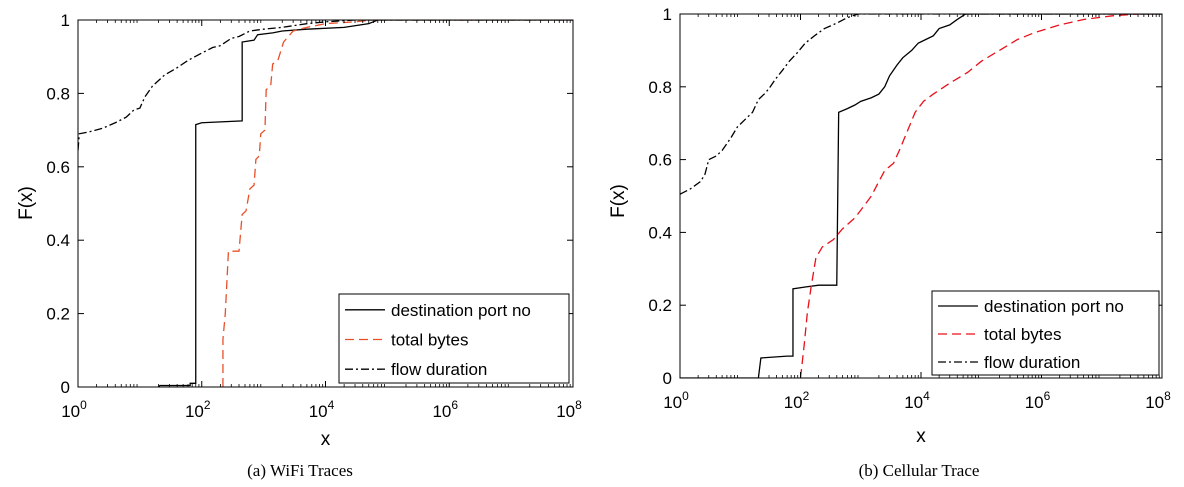 The width and height of the screenshot is (1184, 487). I want to click on subfigure-caption: (b) Cellular Trace, so click(919, 470).